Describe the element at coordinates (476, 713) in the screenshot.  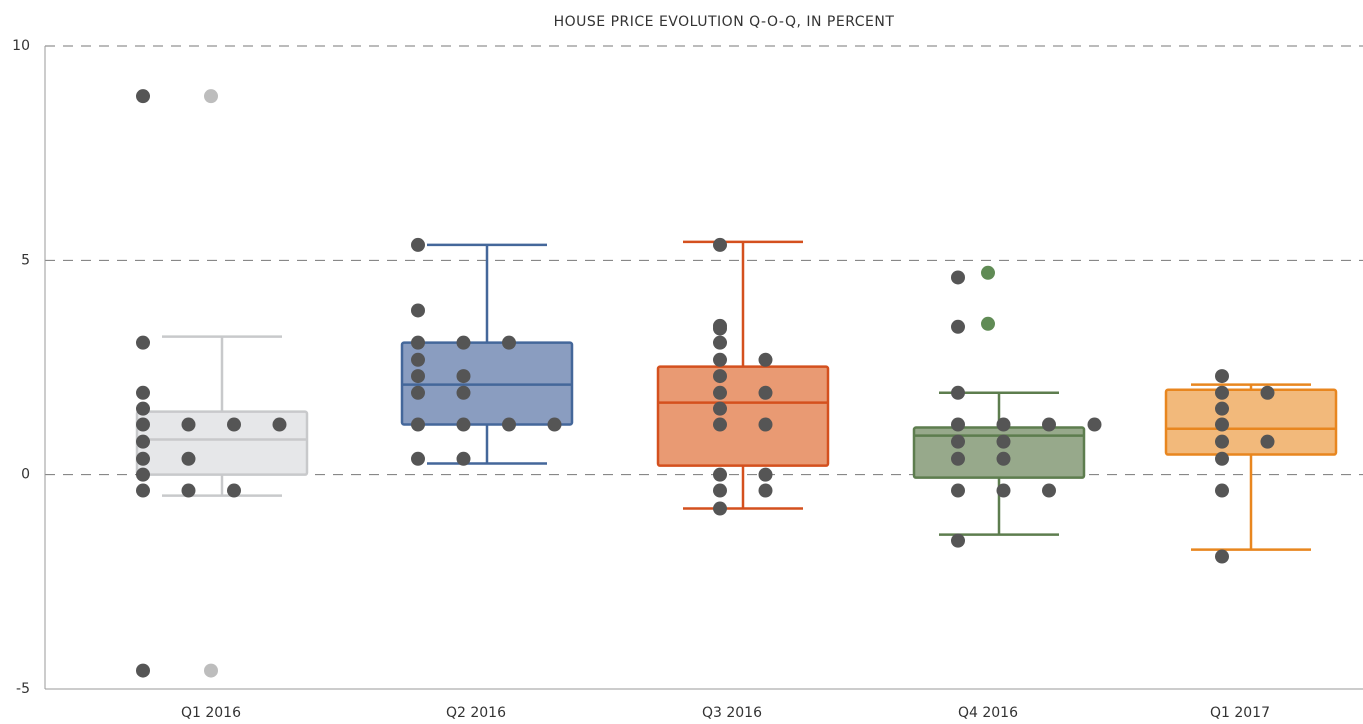
I see `x-tick-label: Q2 2016` at that location.